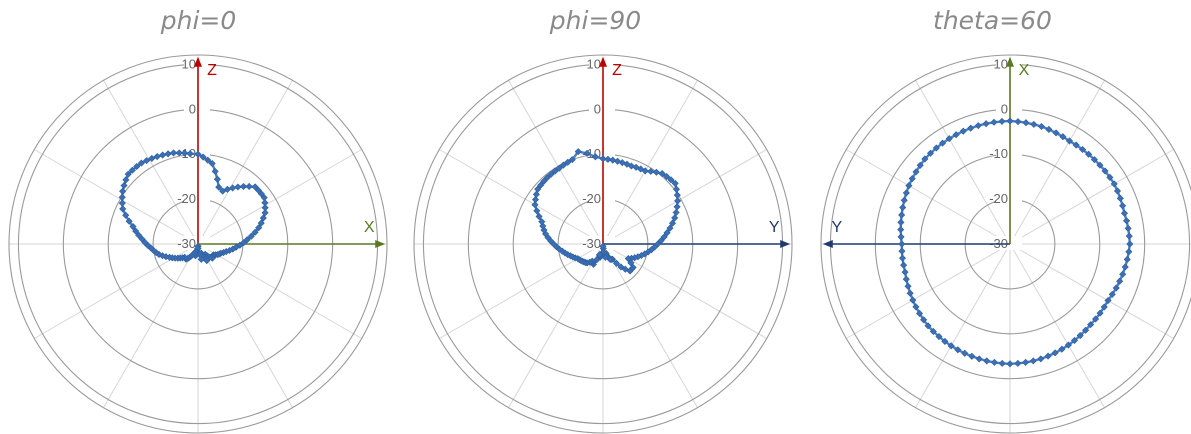 The image size is (1191, 434). Describe the element at coordinates (186, 243) in the screenshot. I see `r-tick-label: -30` at that location.